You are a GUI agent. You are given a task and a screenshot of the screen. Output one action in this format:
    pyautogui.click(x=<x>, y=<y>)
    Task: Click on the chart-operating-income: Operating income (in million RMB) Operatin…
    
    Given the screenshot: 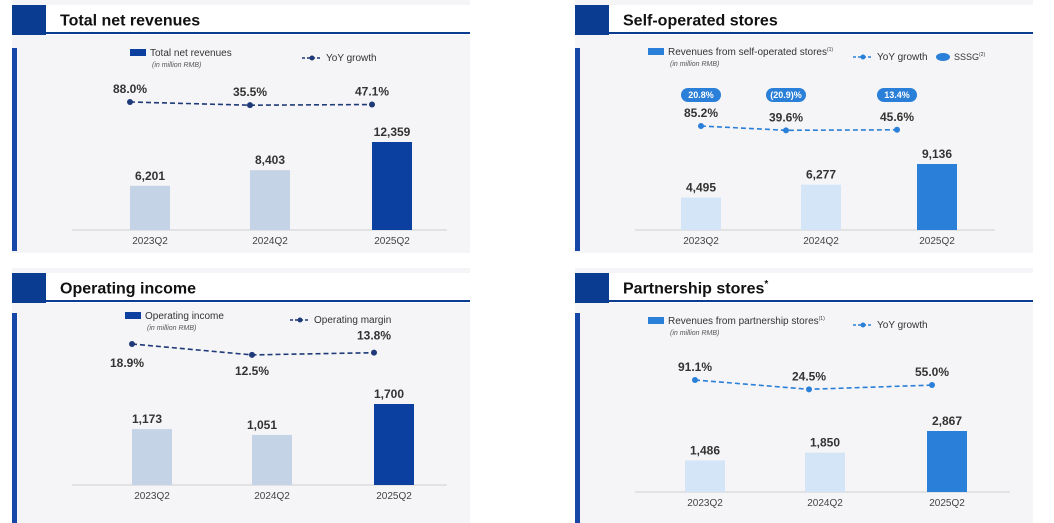 What is the action you would take?
    pyautogui.click(x=259, y=406)
    